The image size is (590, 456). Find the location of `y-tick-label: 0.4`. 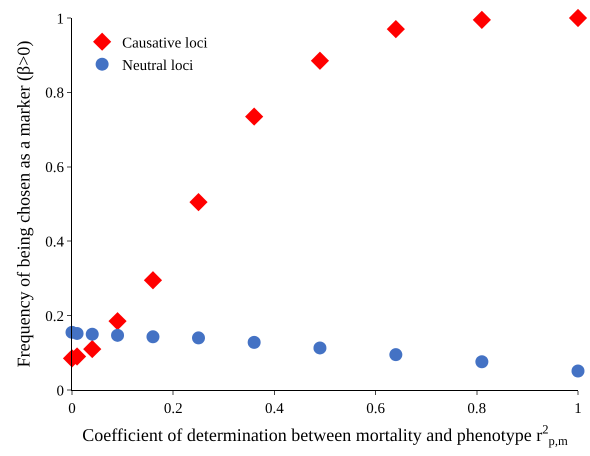

y-tick-label: 0.4 is located at coordinates (54, 242).